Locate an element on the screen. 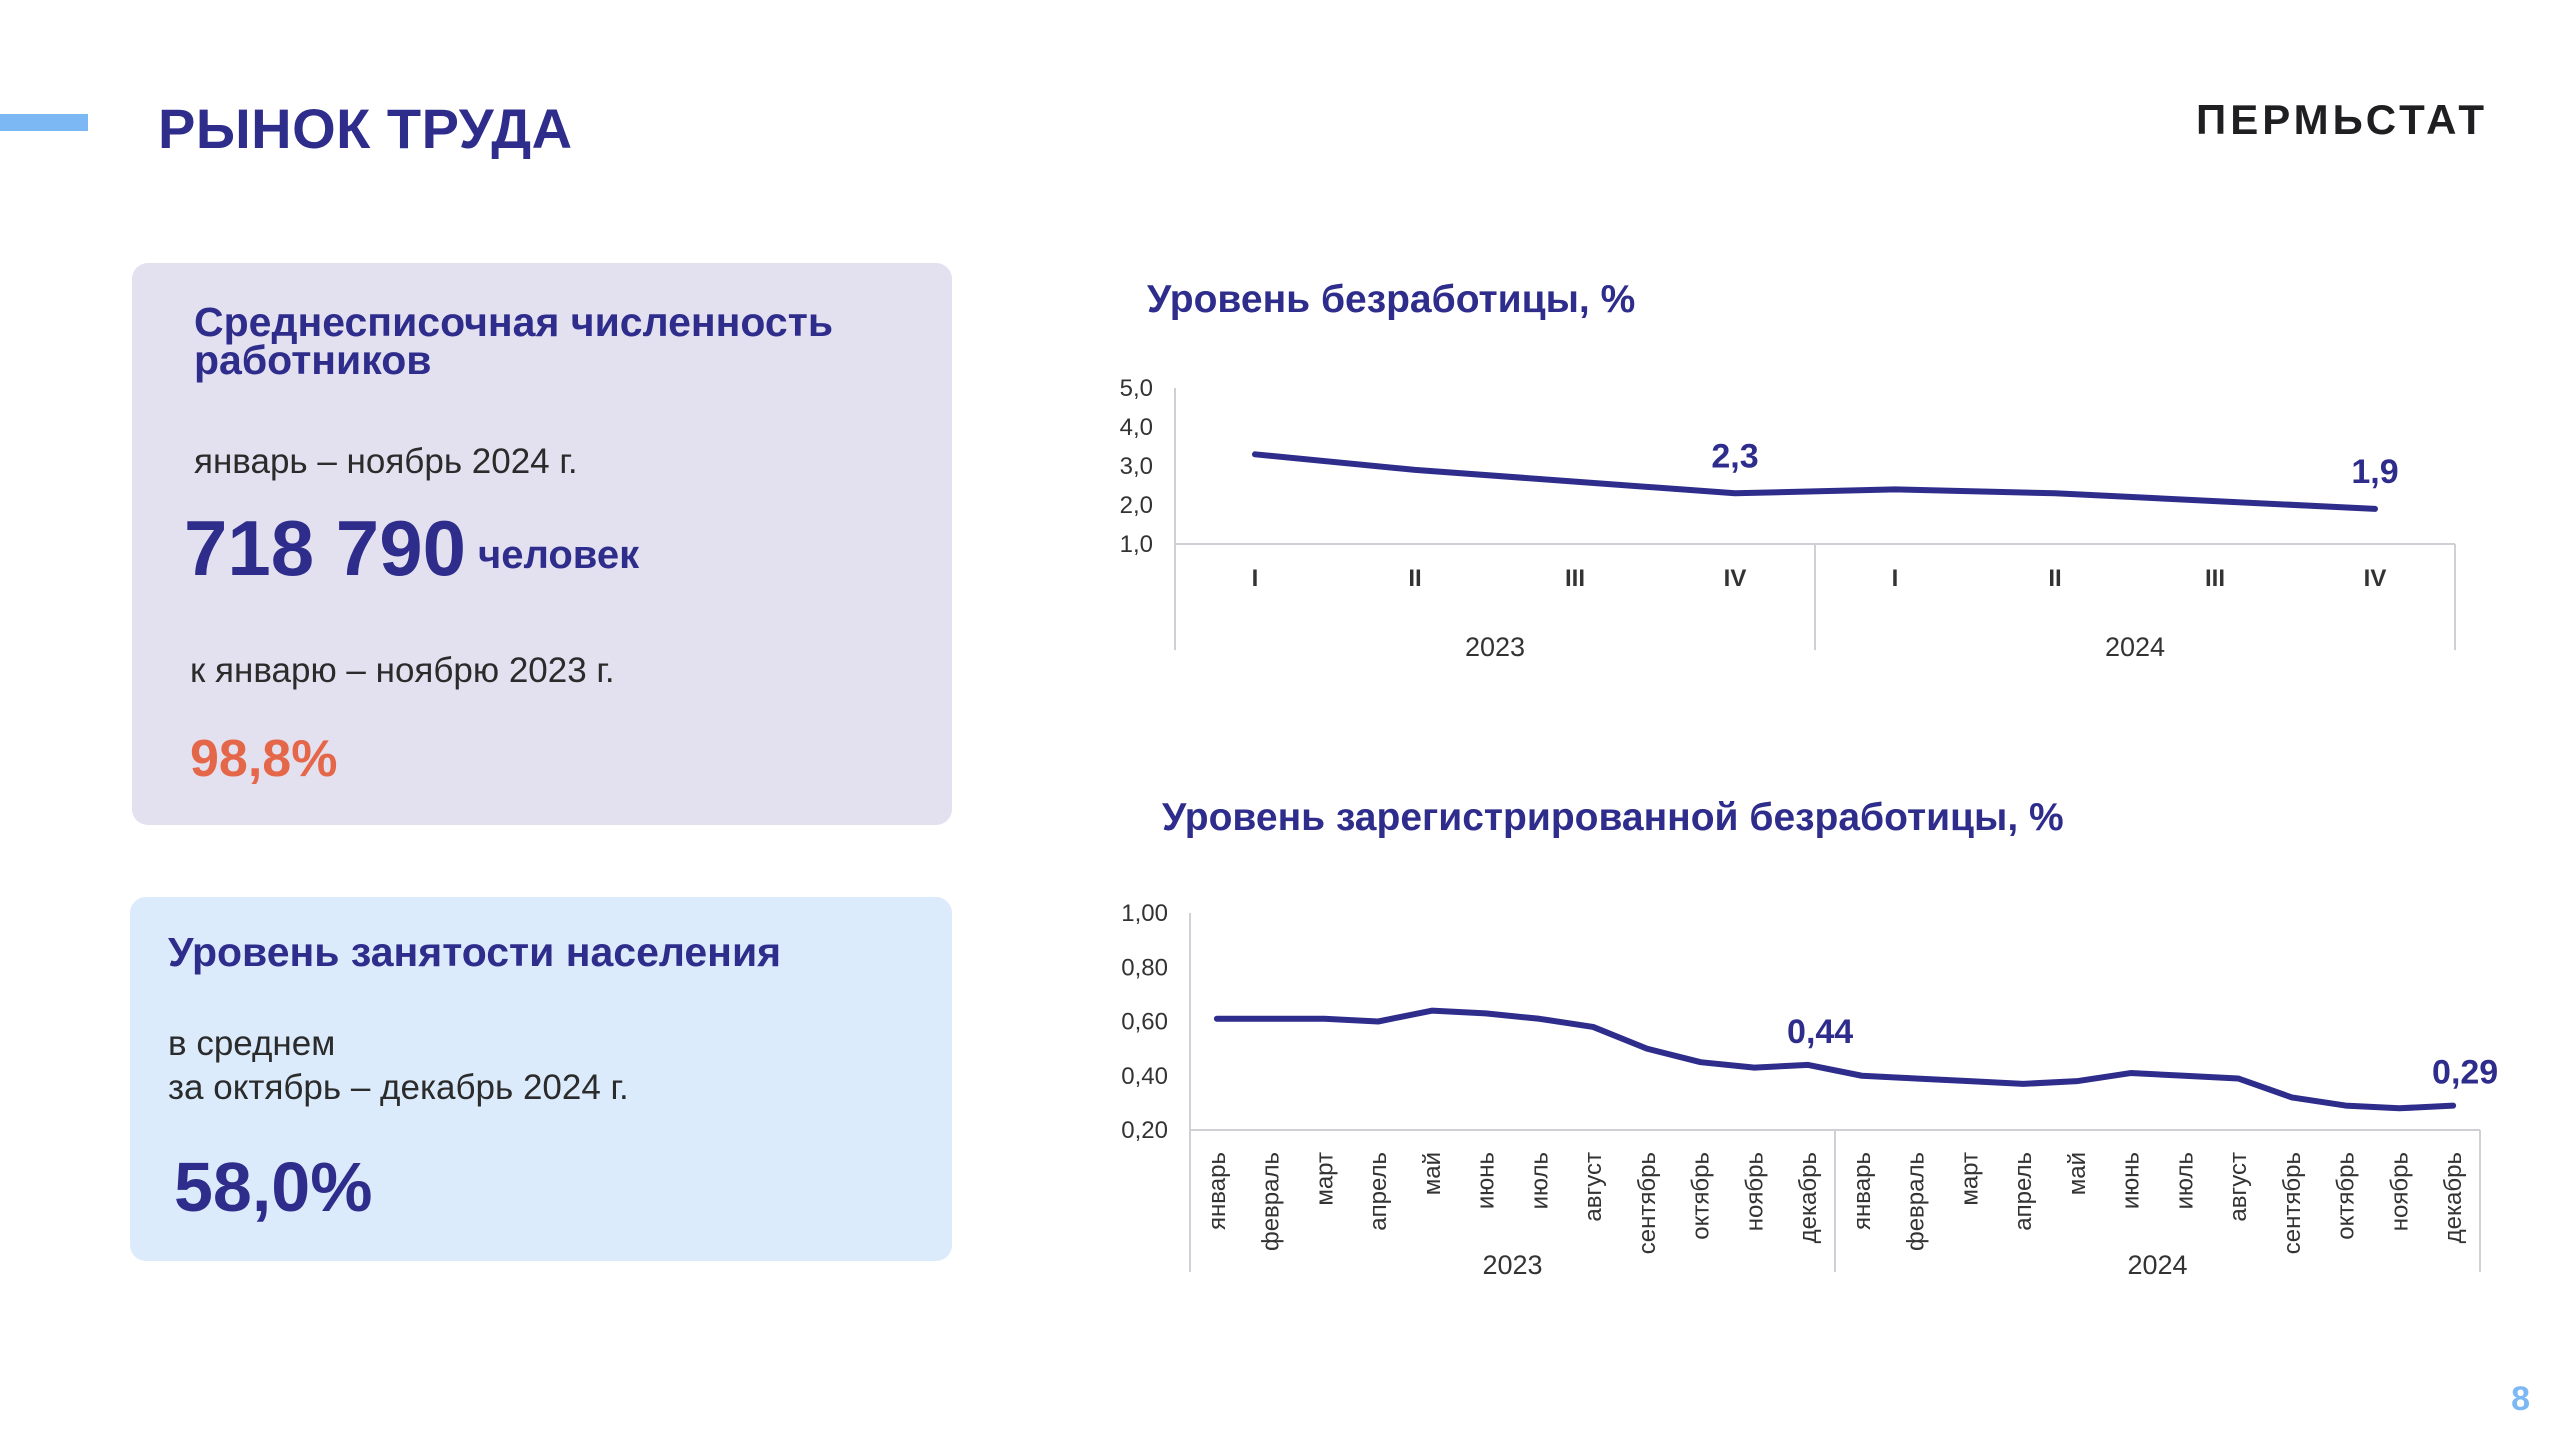 The width and height of the screenshot is (2560, 1440). average-headcount-unit: человек is located at coordinates (559, 555).